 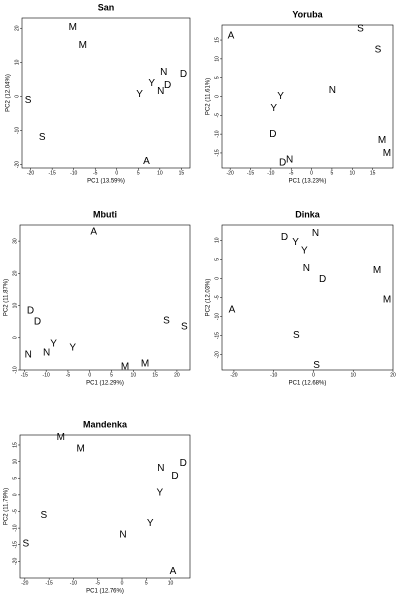 I want to click on x-axis-label: PC1 (13.59%), so click(x=106, y=182).